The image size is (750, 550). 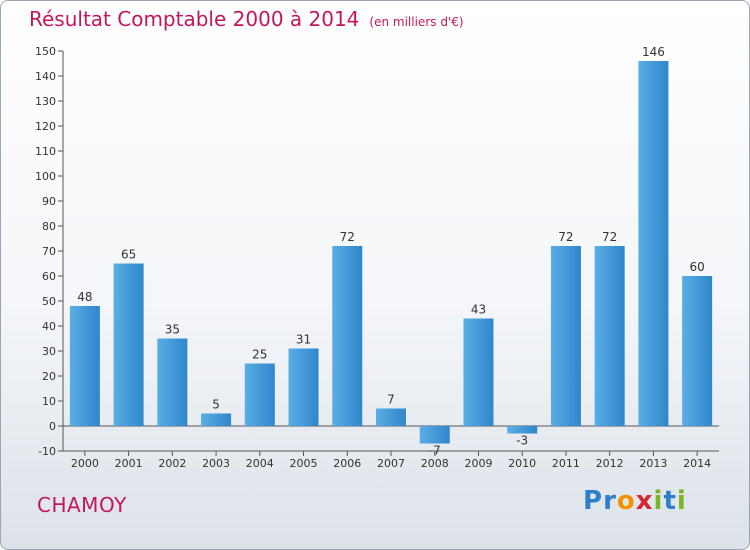 What do you see at coordinates (260, 463) in the screenshot?
I see `x-tick-label: 2004` at bounding box center [260, 463].